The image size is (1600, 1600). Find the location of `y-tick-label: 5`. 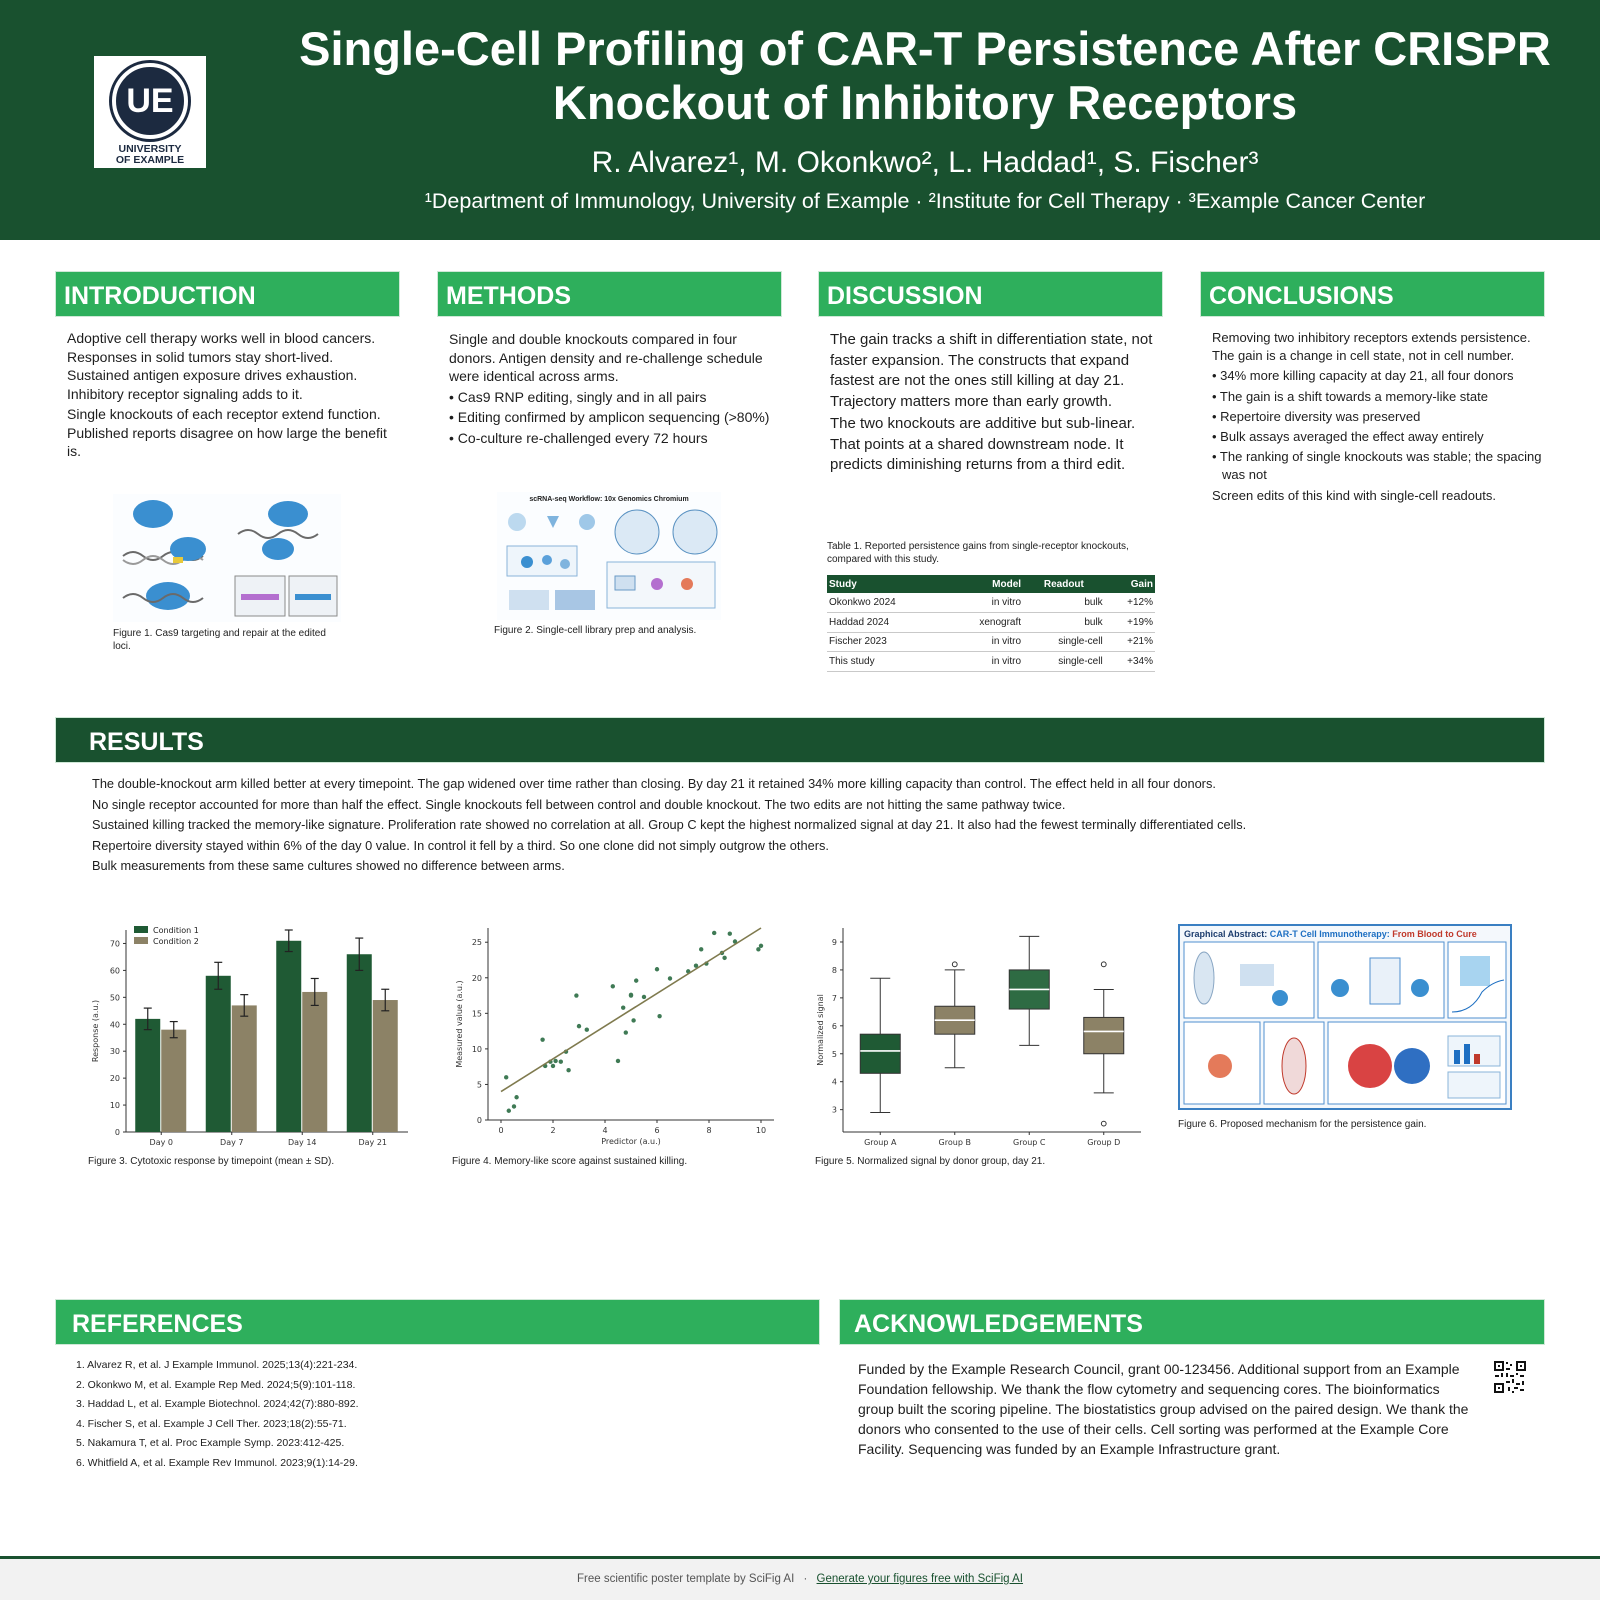

y-tick-label: 5 is located at coordinates (834, 1054).